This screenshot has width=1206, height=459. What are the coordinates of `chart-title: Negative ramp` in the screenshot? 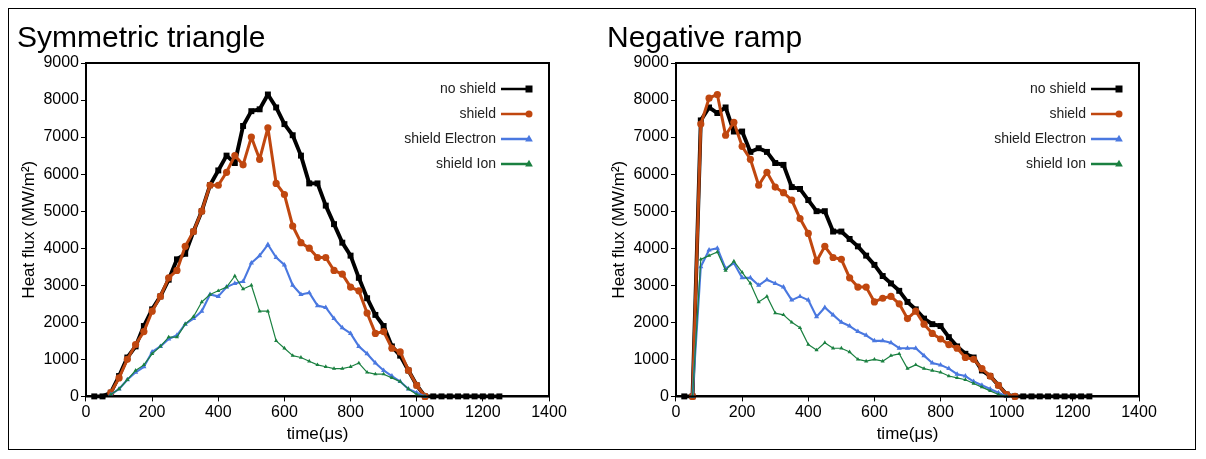 It's located at (705, 37).